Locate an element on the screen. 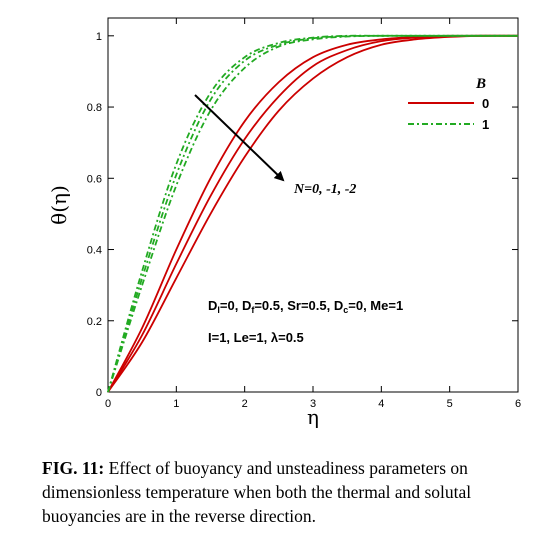  x-tick-label: 6 is located at coordinates (518, 404).